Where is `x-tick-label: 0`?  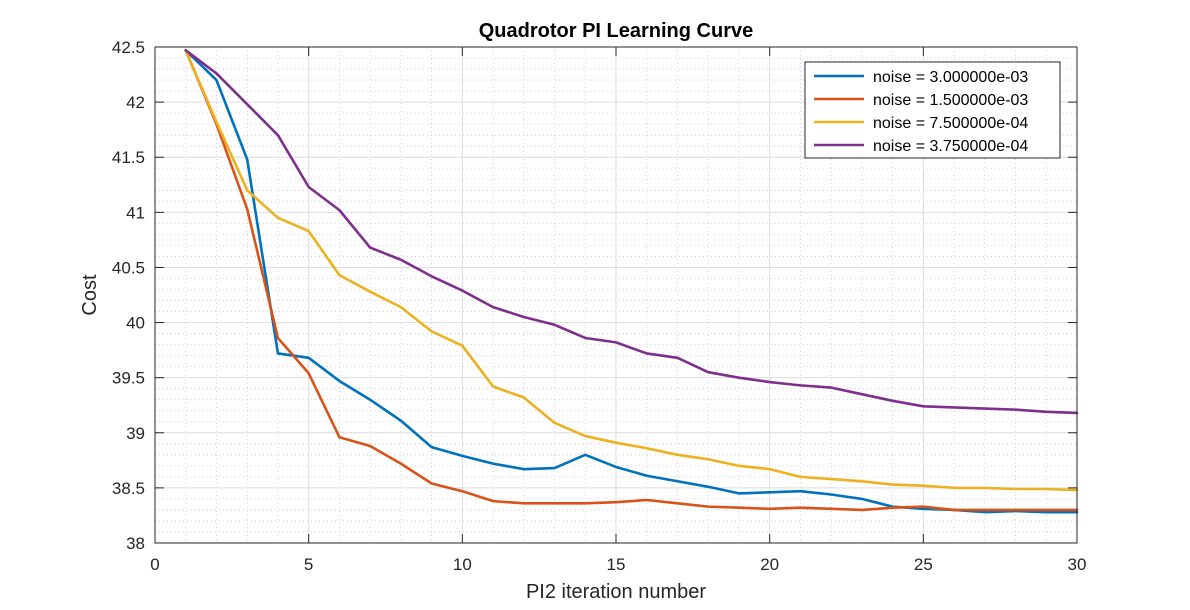
x-tick-label: 0 is located at coordinates (154, 564).